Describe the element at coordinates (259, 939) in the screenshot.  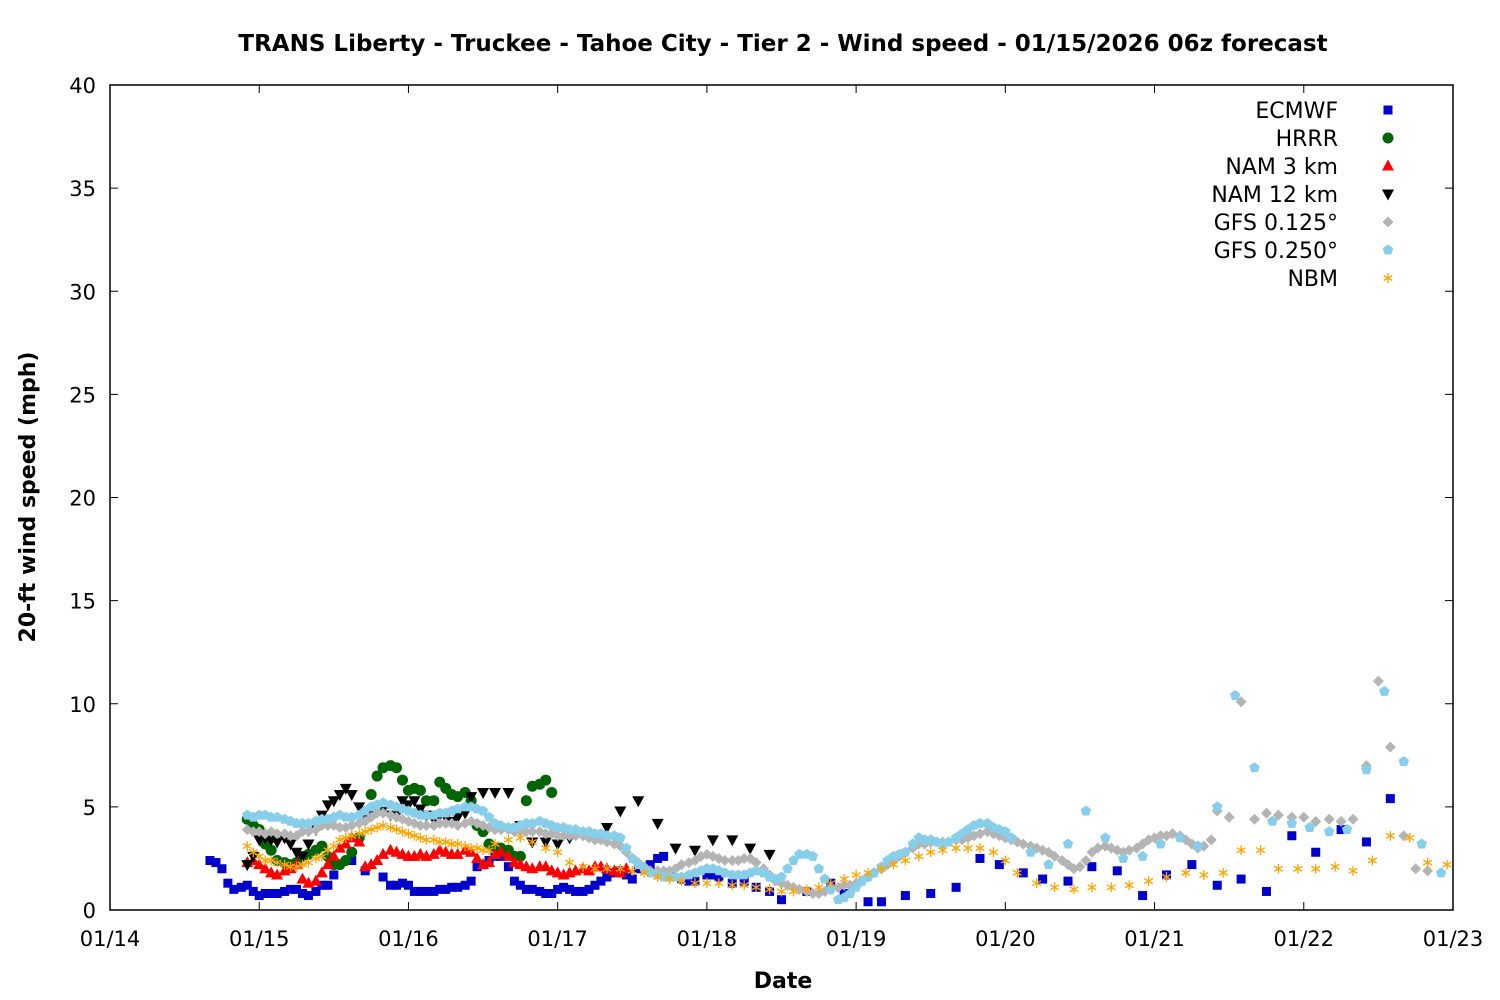
I see `x-tick-label: 01/15` at that location.